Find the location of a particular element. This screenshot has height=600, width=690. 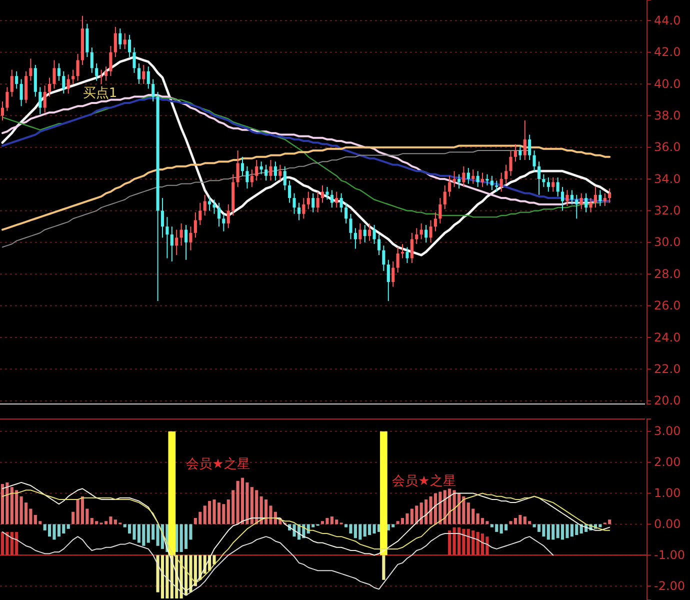

y-tick-label: 30.0 is located at coordinates (667, 242).